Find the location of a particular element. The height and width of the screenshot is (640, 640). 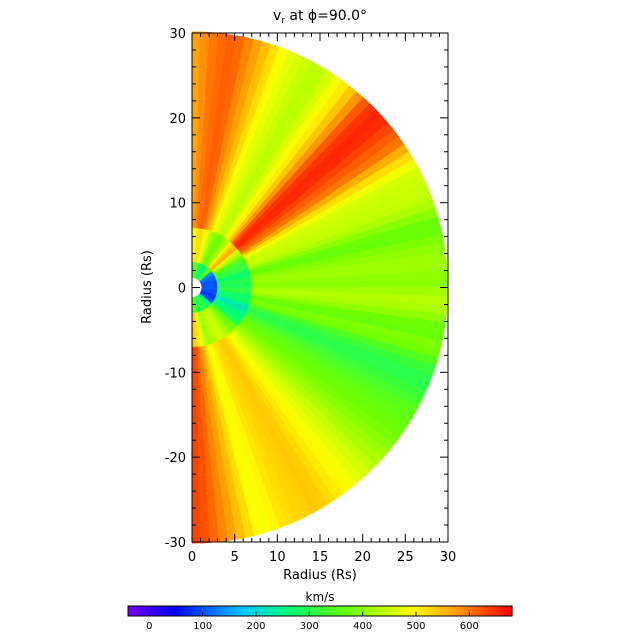

x-tick-label: 15 is located at coordinates (320, 557).